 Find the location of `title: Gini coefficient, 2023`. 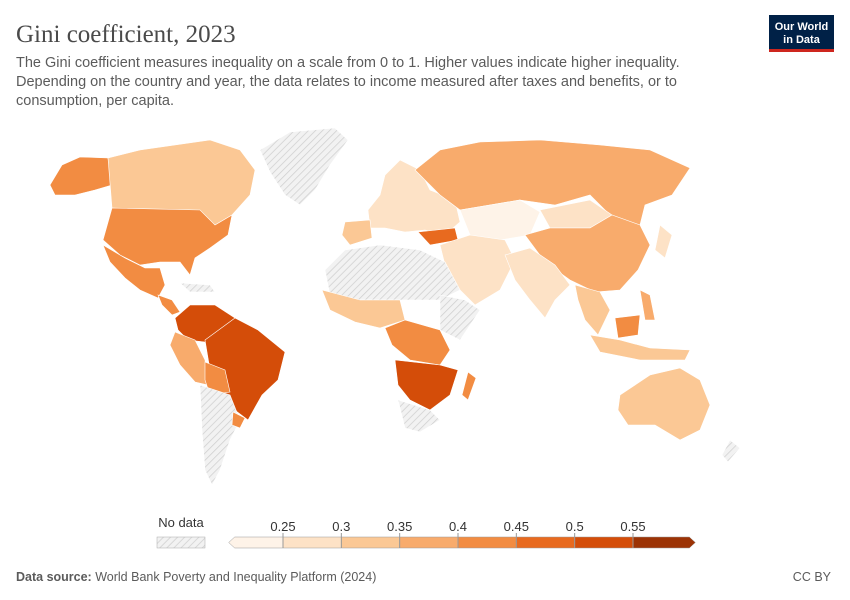

title: Gini coefficient, 2023 is located at coordinates (126, 34).